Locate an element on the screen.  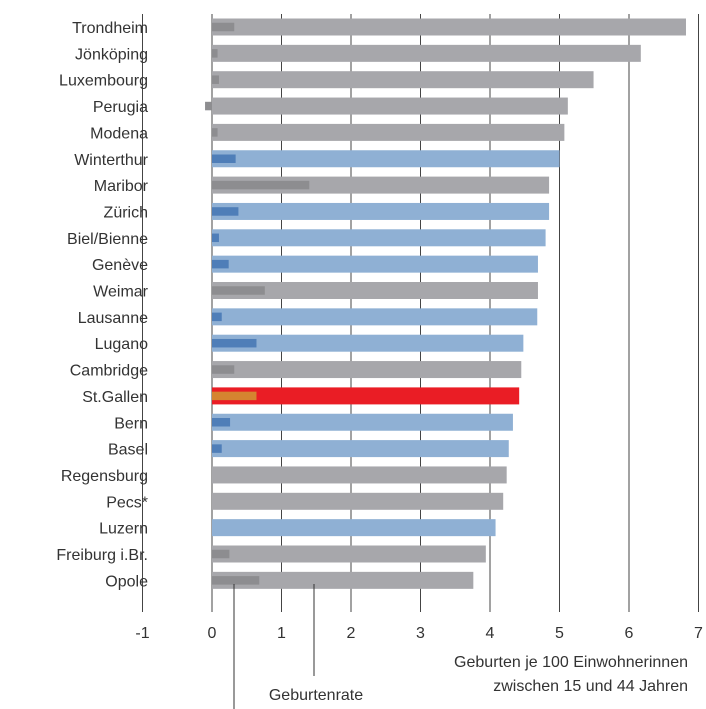
category-label: Genève is located at coordinates (120, 265).